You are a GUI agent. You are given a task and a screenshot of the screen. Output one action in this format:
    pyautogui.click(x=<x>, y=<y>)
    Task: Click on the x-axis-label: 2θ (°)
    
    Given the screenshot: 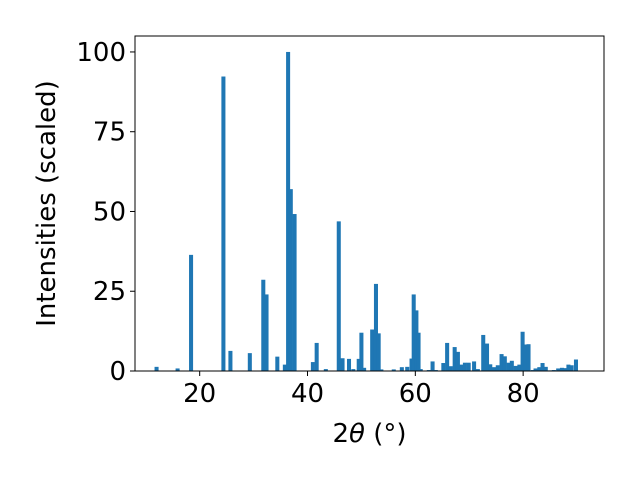 What is the action you would take?
    pyautogui.click(x=369, y=434)
    